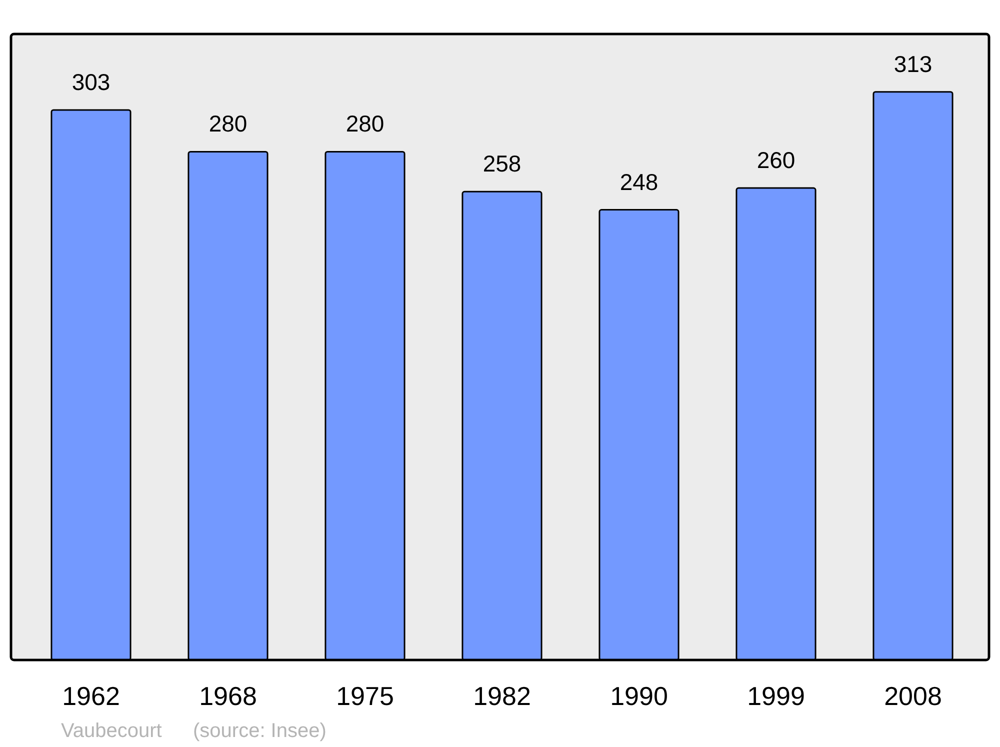  What do you see at coordinates (91, 81) in the screenshot?
I see `data-label: 303` at bounding box center [91, 81].